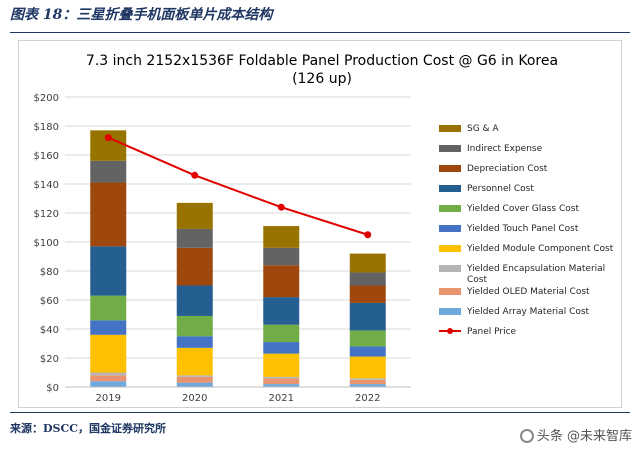  Describe the element at coordinates (49, 272) in the screenshot. I see `y-tick-label: $80` at that location.